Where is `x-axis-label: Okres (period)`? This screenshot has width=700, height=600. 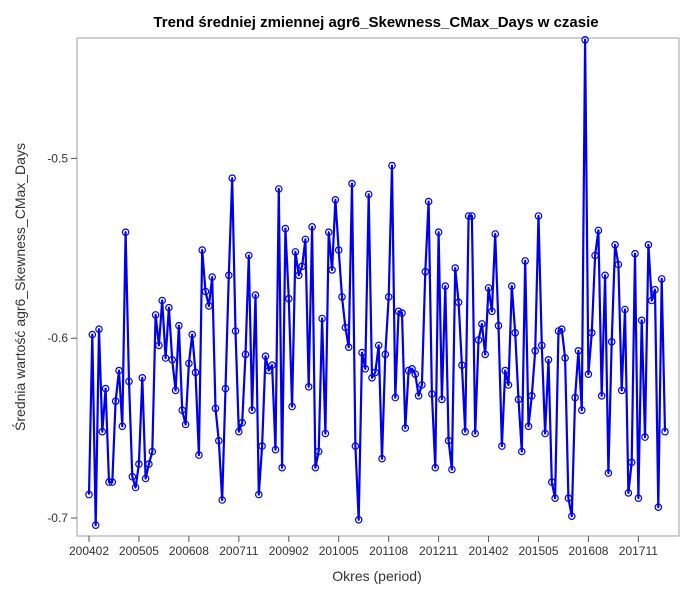 x-axis-label: Okres (period) is located at coordinates (376, 576).